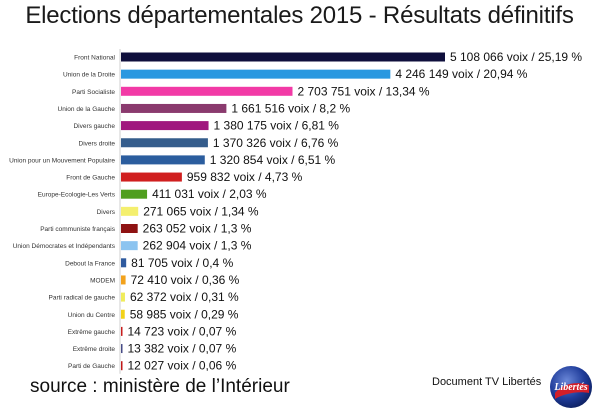 This screenshot has width=599, height=413. I want to click on data-label: 1 320 854 voix / 6,51 %, so click(273, 160).